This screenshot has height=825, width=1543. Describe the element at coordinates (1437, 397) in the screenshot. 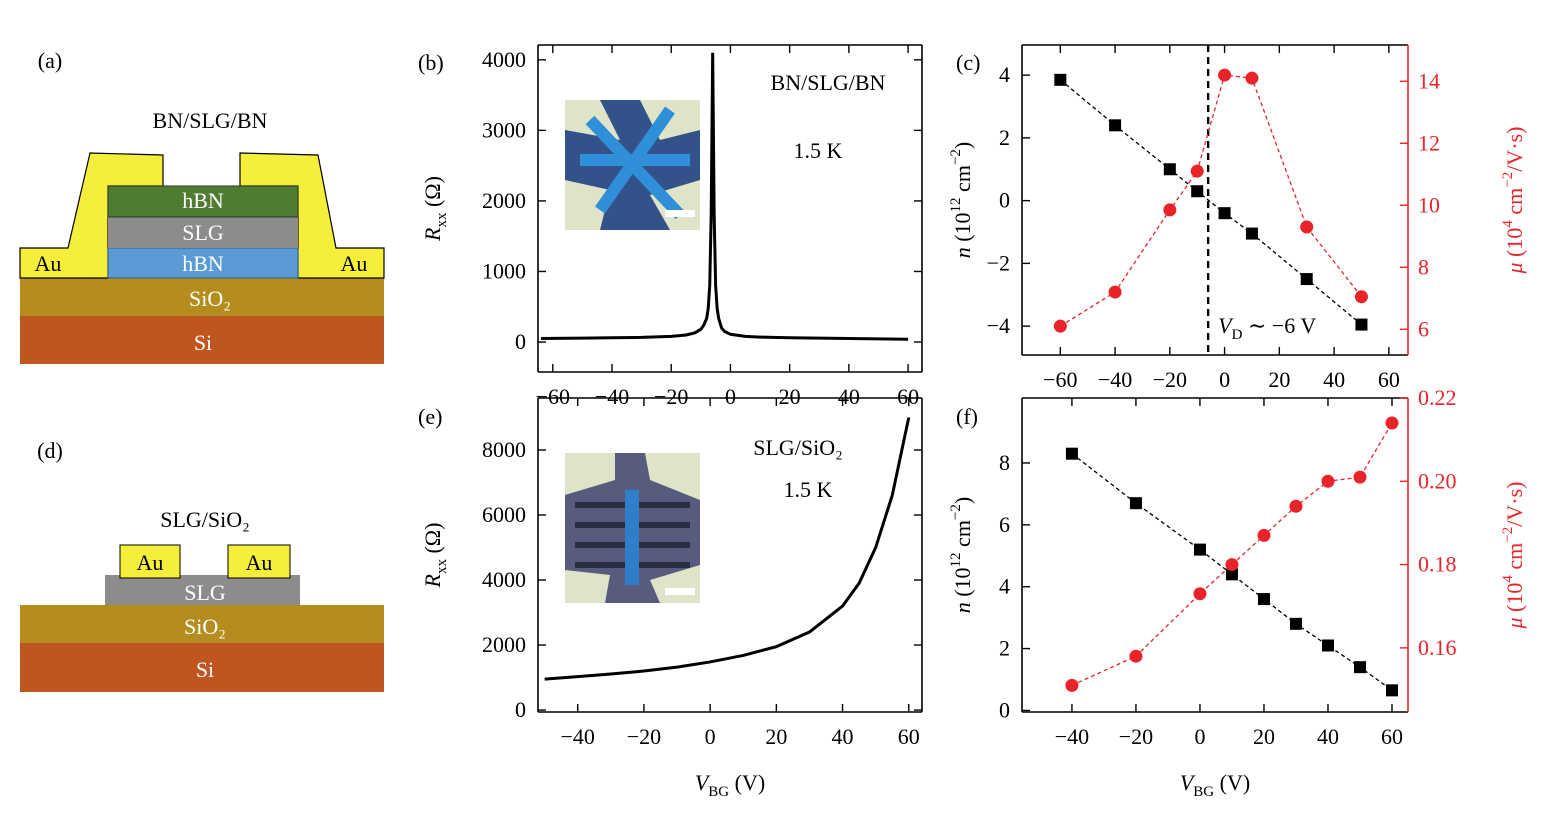

I see `y2-tick-label: 0.22` at that location.